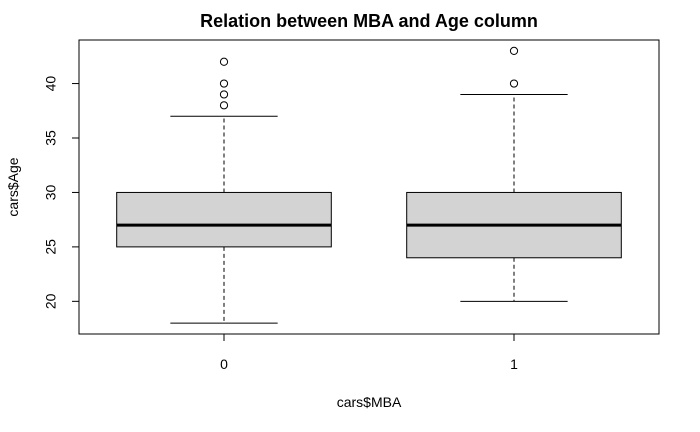 This screenshot has width=700, height=432. What do you see at coordinates (13, 186) in the screenshot?
I see `y-axis-label: cars$Age` at bounding box center [13, 186].